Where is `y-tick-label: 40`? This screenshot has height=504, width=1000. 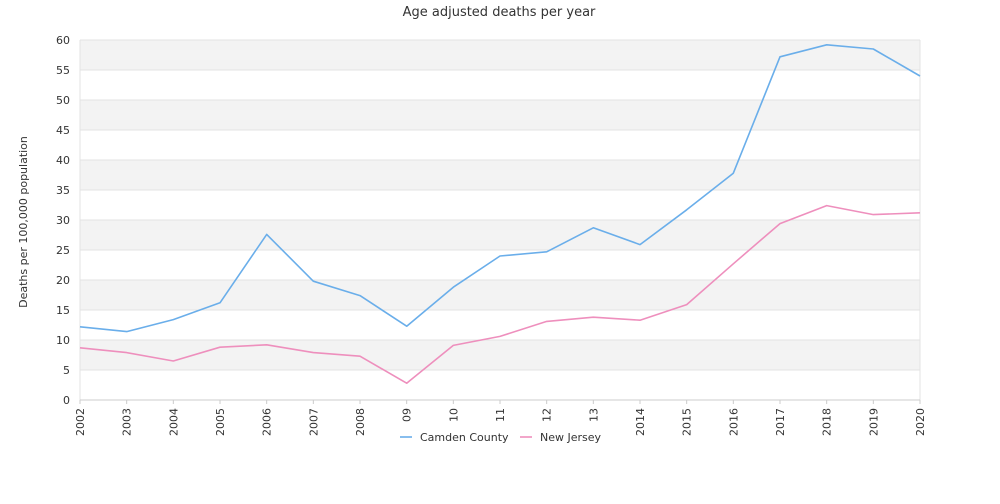 y-tick-label: 40 is located at coordinates (63, 160).